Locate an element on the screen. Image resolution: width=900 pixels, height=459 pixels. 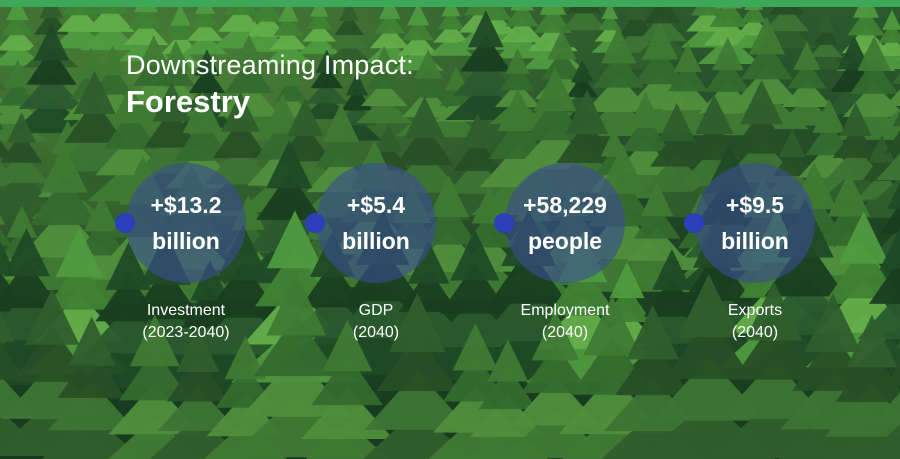
stat-value: +$9.5 is located at coordinates (755, 205).